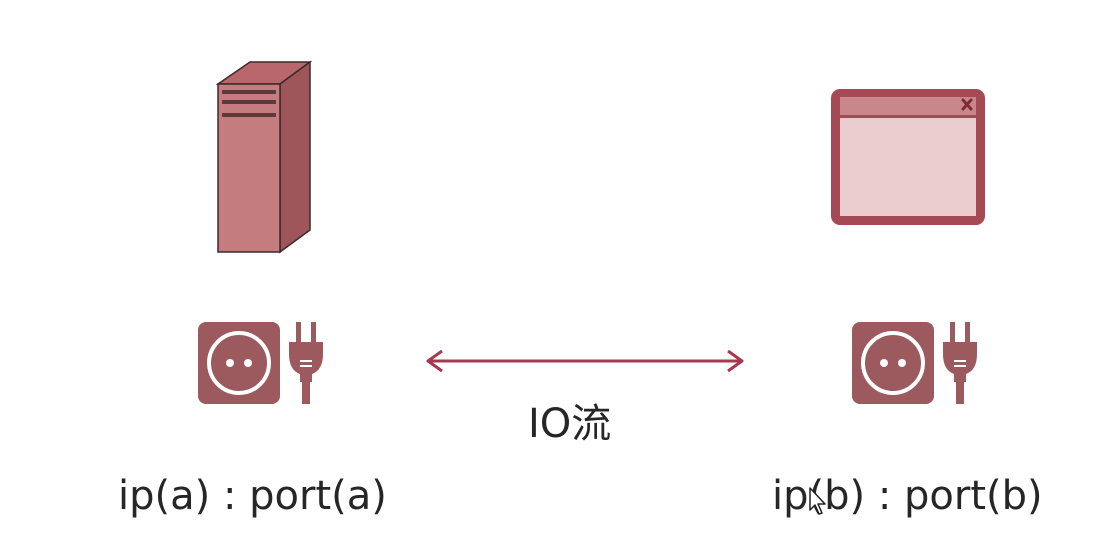 This screenshot has height=543, width=1118. Describe the element at coordinates (570, 424) in the screenshot. I see `io-stream-label: IO流` at that location.